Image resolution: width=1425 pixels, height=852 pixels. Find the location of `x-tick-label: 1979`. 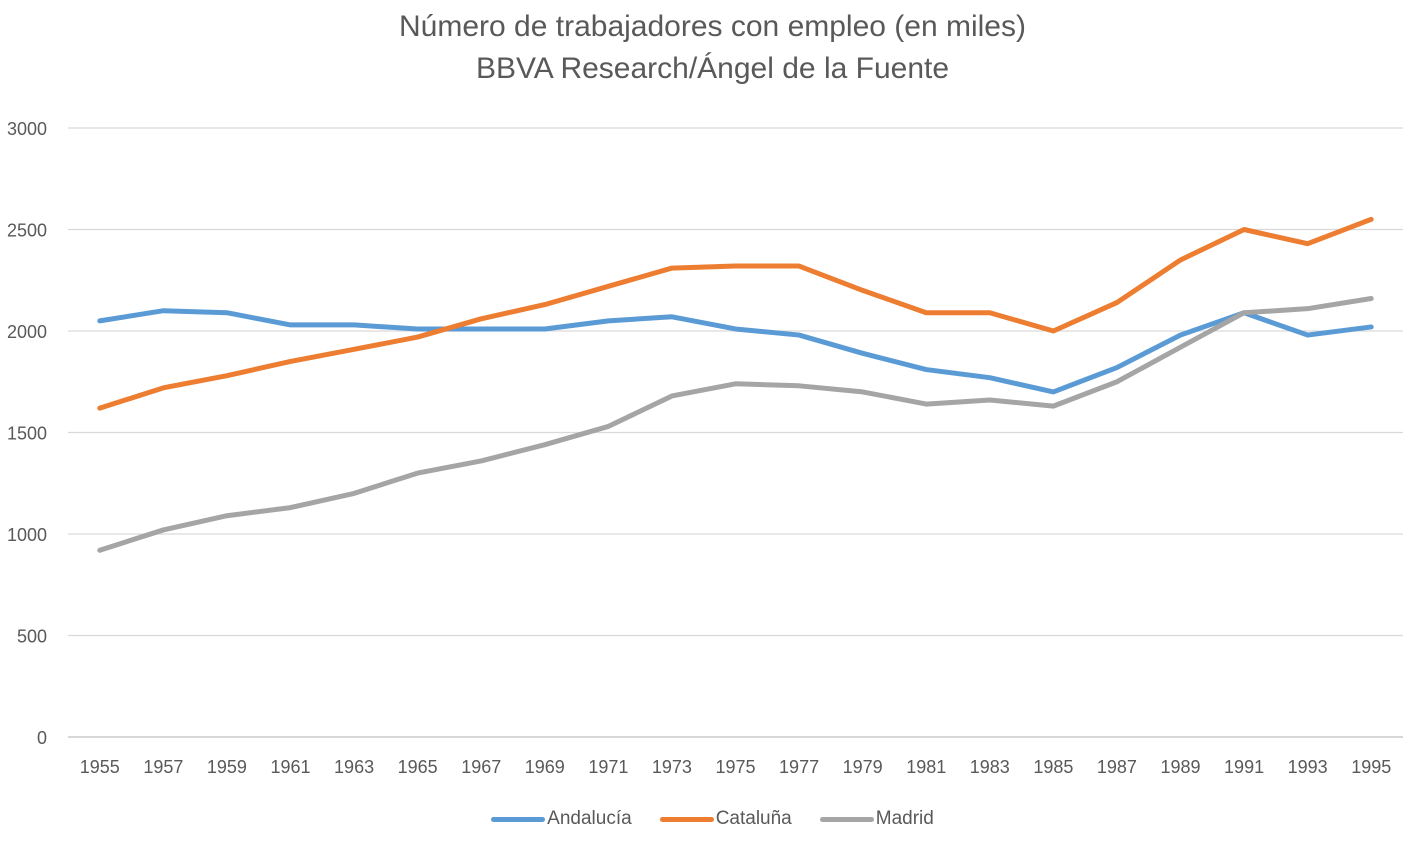

x-tick-label: 1979 is located at coordinates (863, 767).